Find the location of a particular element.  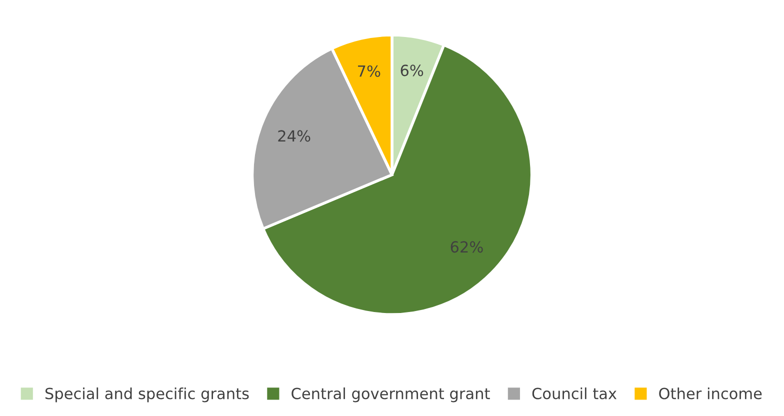

data-label: 6% is located at coordinates (412, 70).